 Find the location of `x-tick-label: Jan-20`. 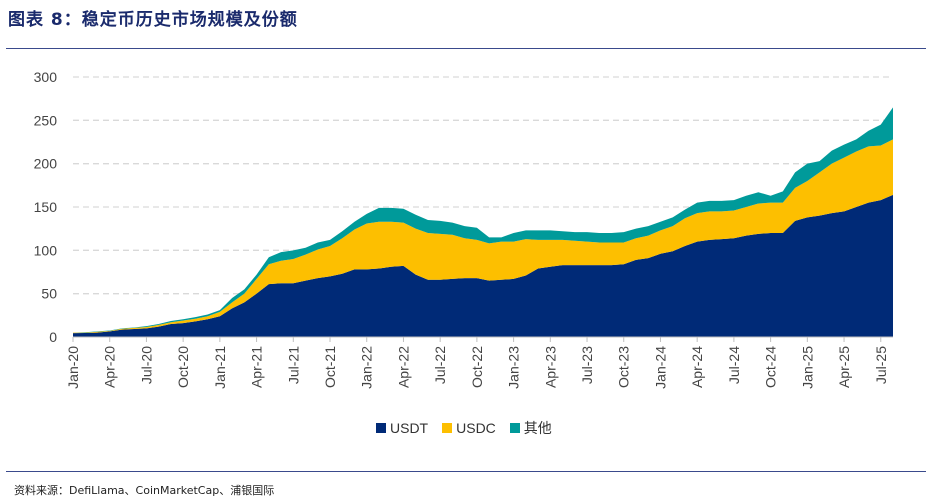

x-tick-label: Jan-20 is located at coordinates (73, 367).